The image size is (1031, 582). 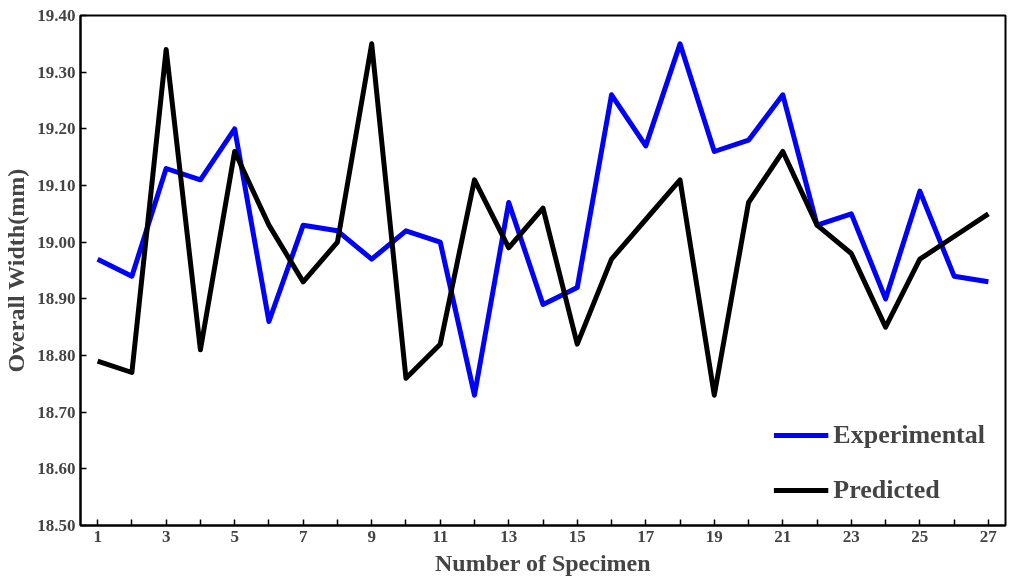 I want to click on y-tick-label: 18.90, so click(x=56, y=299).